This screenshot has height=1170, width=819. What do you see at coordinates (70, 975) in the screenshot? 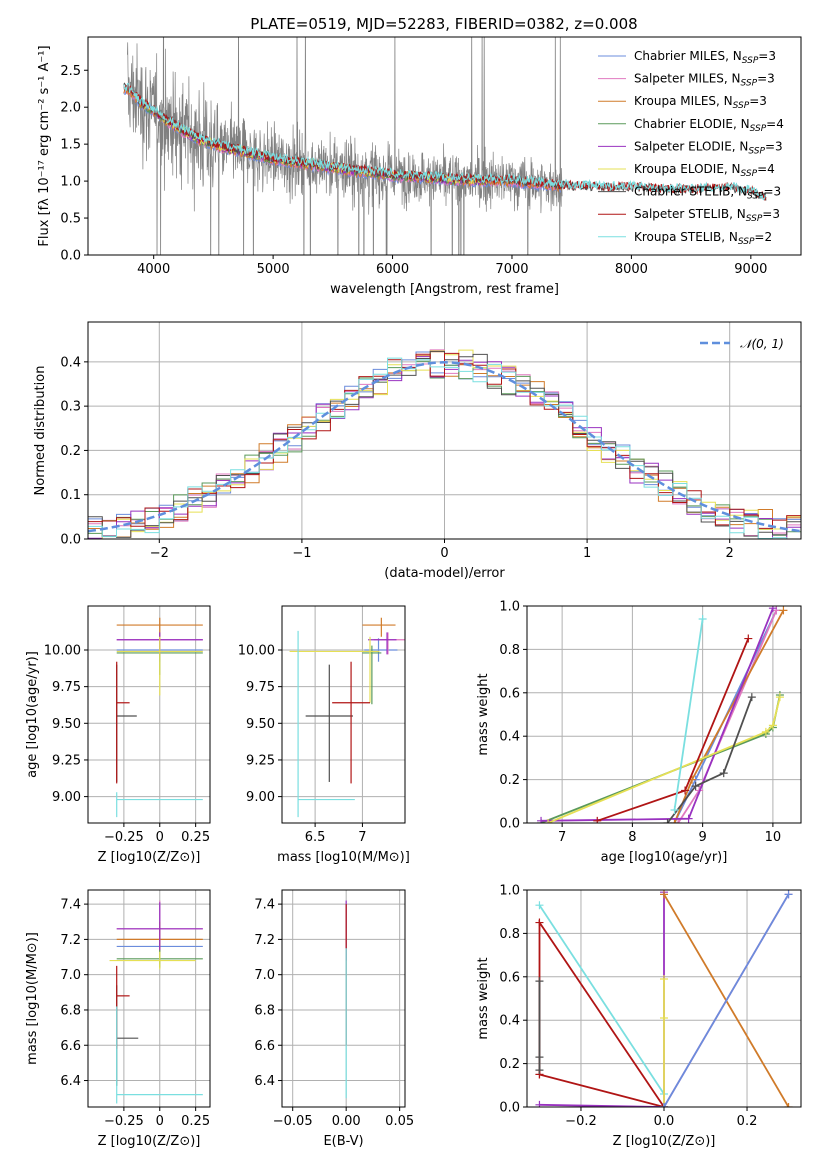
I see `y-tick-label: 7.0` at bounding box center [70, 975].